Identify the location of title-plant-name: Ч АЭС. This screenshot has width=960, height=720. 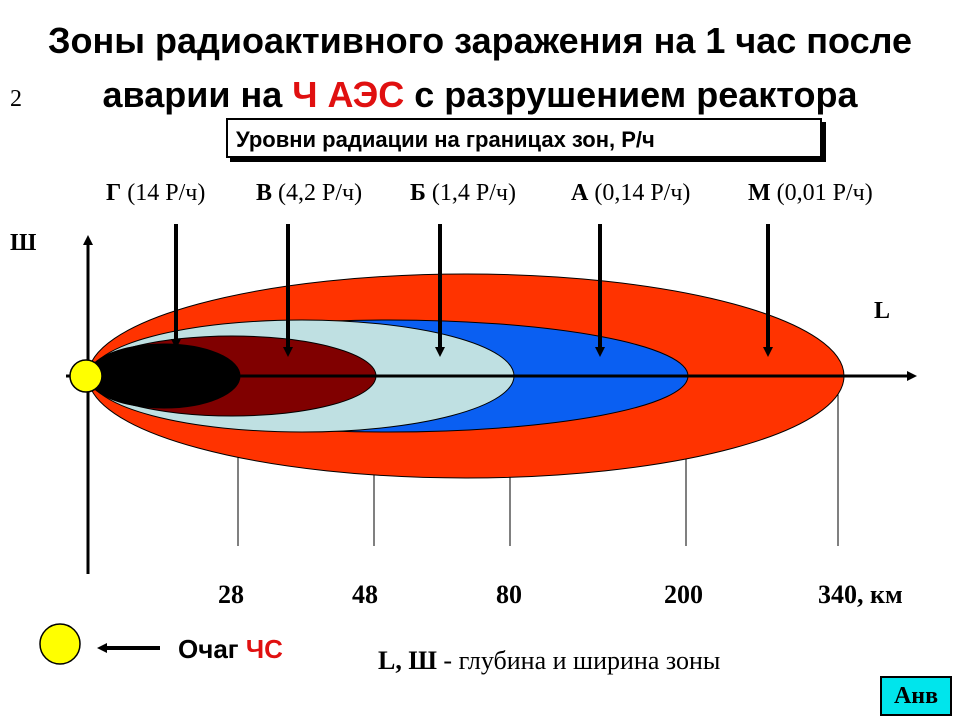
(348, 94).